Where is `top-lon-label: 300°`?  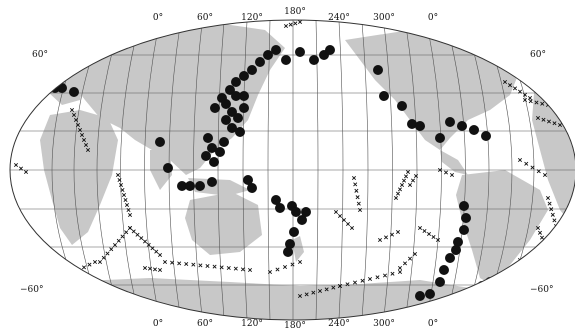
top-lon-label: 300° is located at coordinates (384, 18).